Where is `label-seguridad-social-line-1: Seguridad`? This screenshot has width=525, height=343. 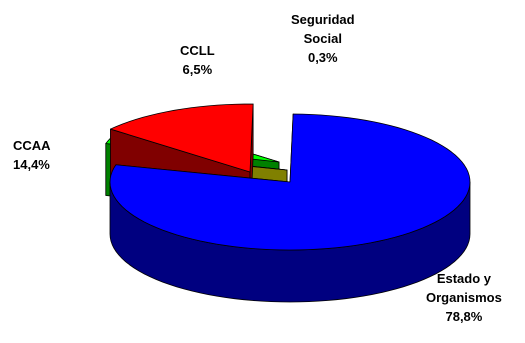 label-seguridad-social-line-1: Seguridad is located at coordinates (323, 19).